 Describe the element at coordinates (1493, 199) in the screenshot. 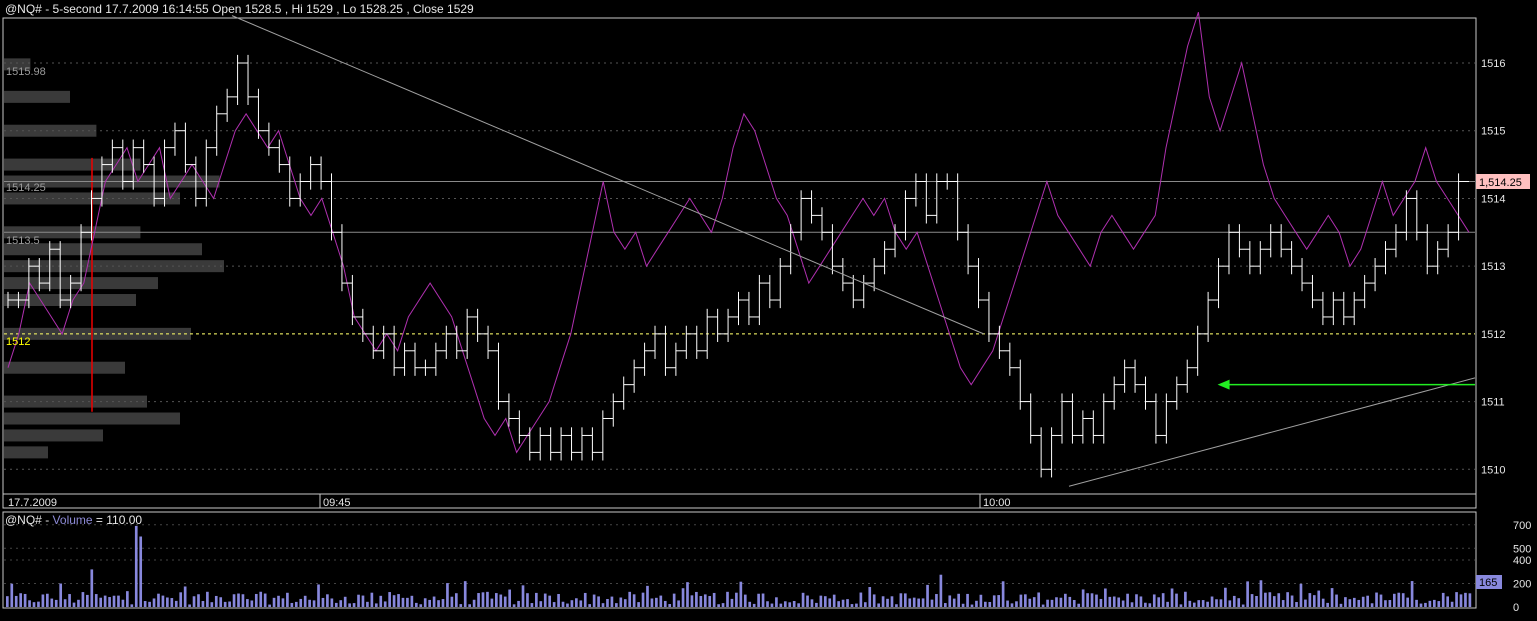

I see `price-tick-4: 1514` at that location.